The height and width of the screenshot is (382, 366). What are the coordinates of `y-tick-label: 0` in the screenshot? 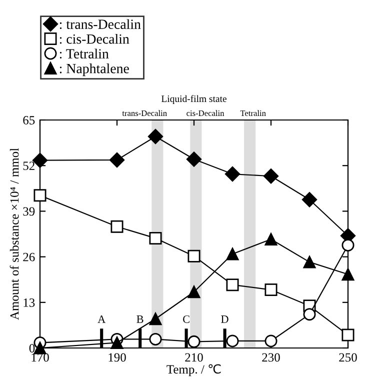 It's located at (32, 348).